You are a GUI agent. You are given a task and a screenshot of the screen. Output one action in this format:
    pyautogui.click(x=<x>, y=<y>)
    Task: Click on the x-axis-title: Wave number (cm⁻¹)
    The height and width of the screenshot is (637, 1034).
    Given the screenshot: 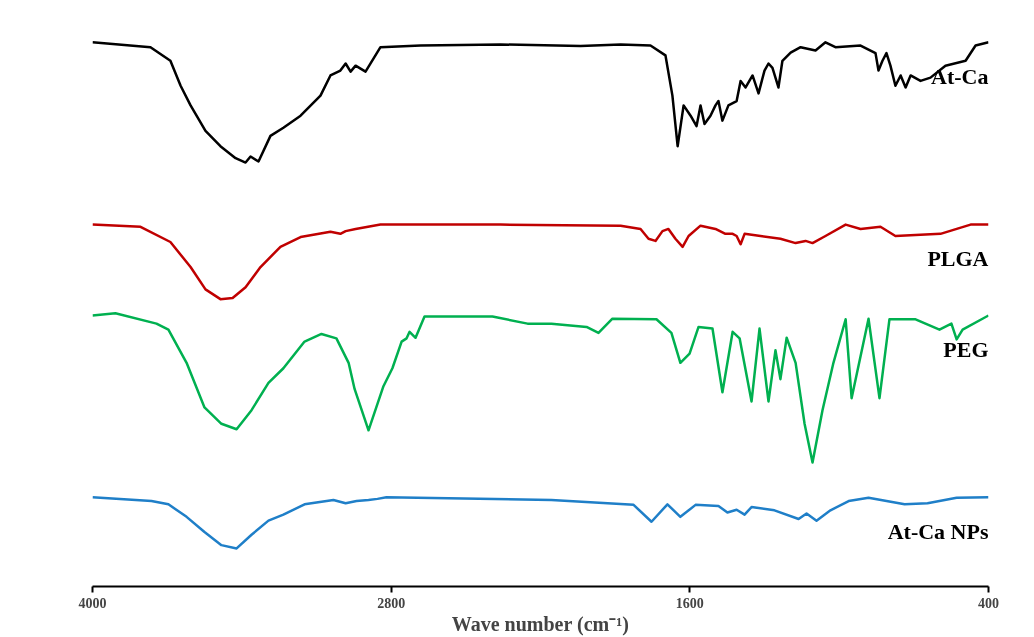 What is the action you would take?
    pyautogui.click(x=540, y=624)
    